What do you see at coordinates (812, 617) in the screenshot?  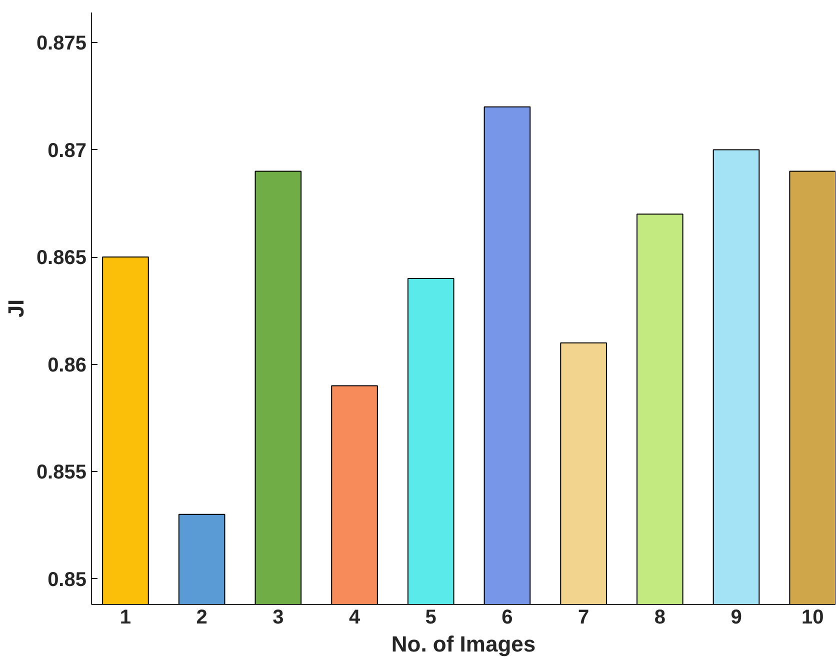 I see `x-tick-label: 10` at bounding box center [812, 617].